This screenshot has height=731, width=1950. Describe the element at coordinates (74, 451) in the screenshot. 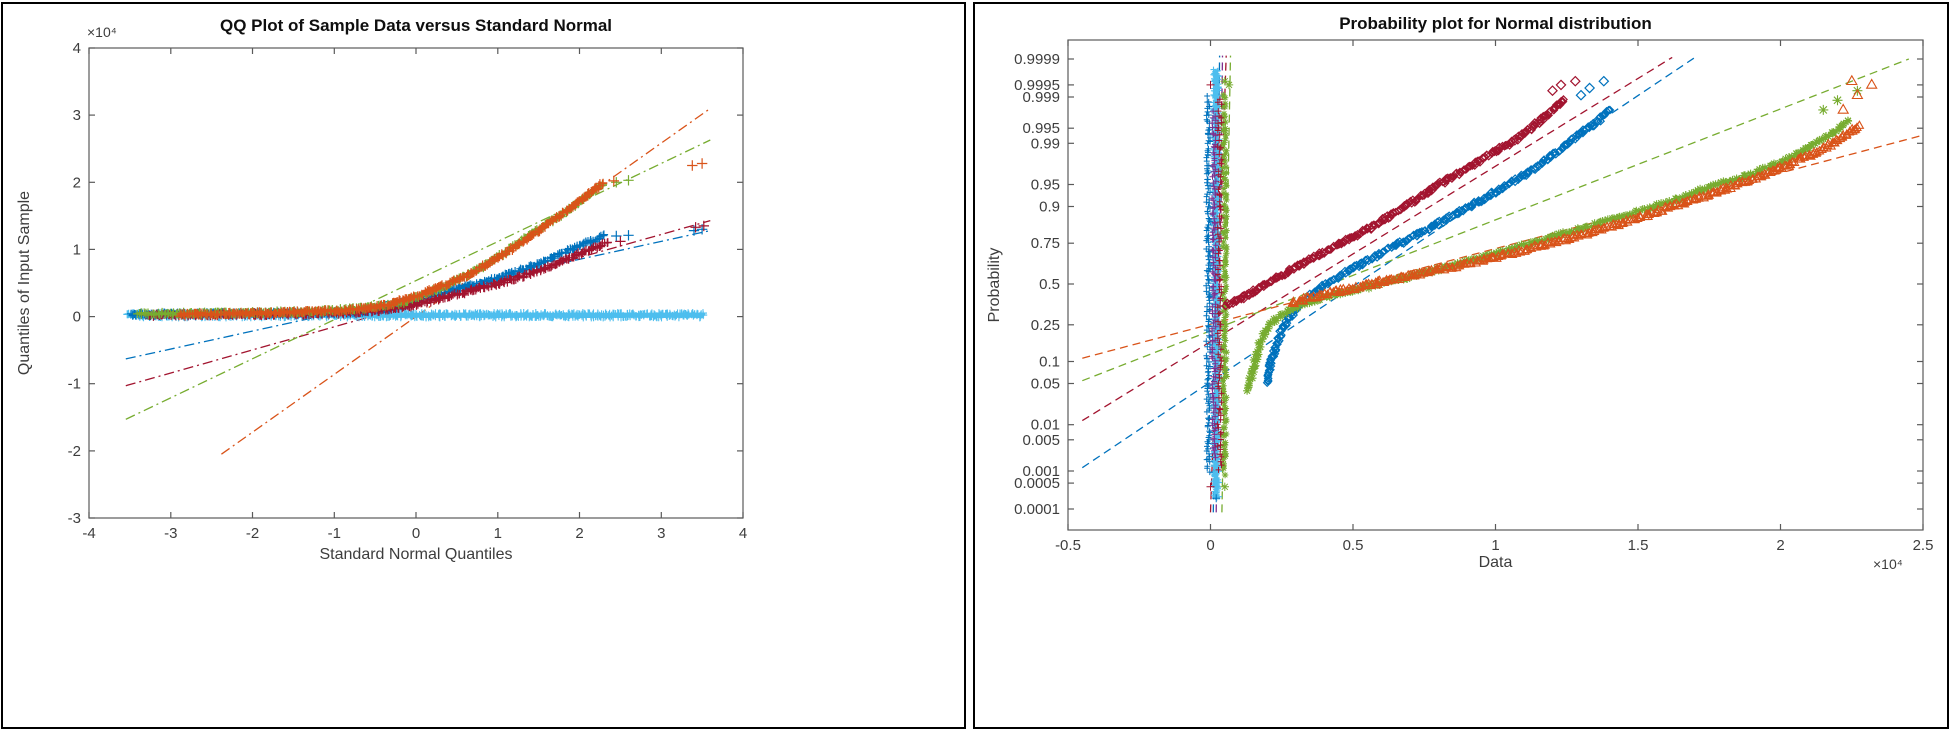

I see `y-tick-label: -2` at that location.